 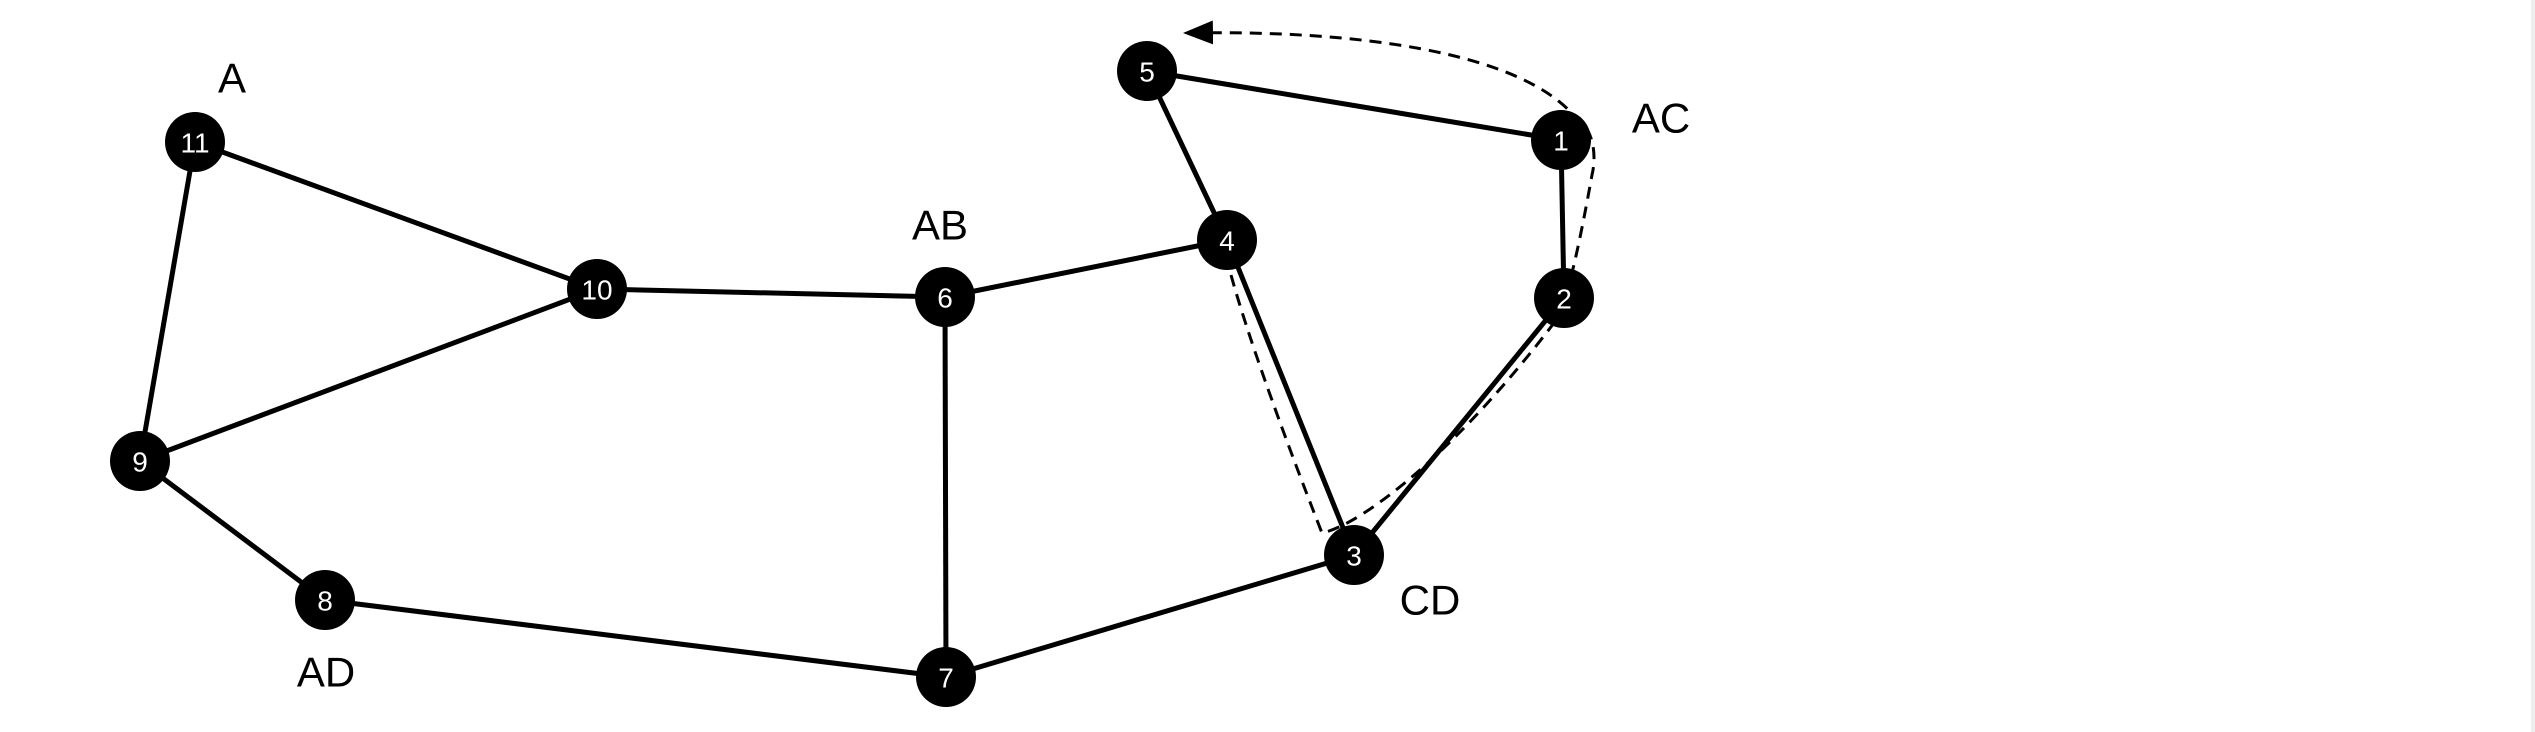 I want to click on node-label-6: 6, so click(x=945, y=298).